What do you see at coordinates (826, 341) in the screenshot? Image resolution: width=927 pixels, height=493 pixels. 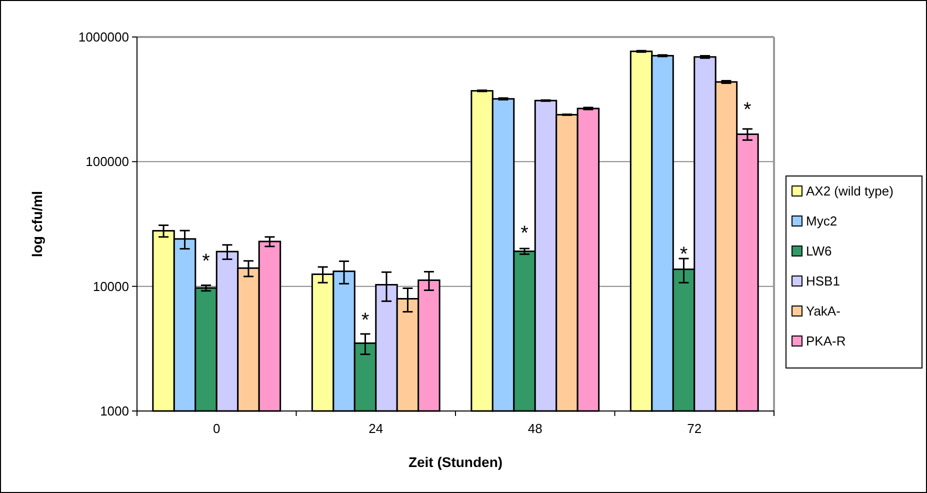 I see `legend-label: PKA-R` at bounding box center [826, 341].